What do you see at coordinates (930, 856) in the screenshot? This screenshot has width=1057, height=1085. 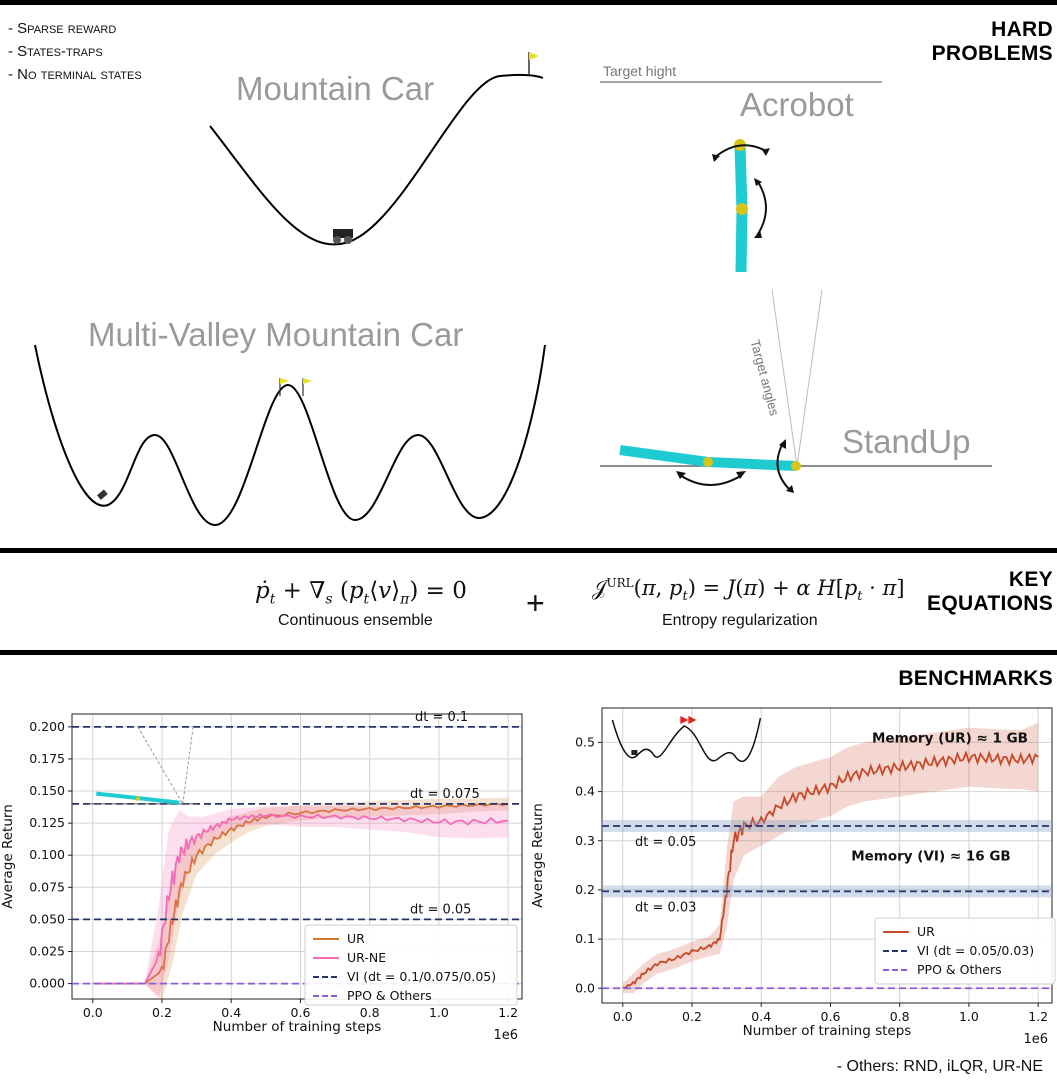 I see `memory-vi-annotation: Memory (VI) ≈ 16 GB` at bounding box center [930, 856].